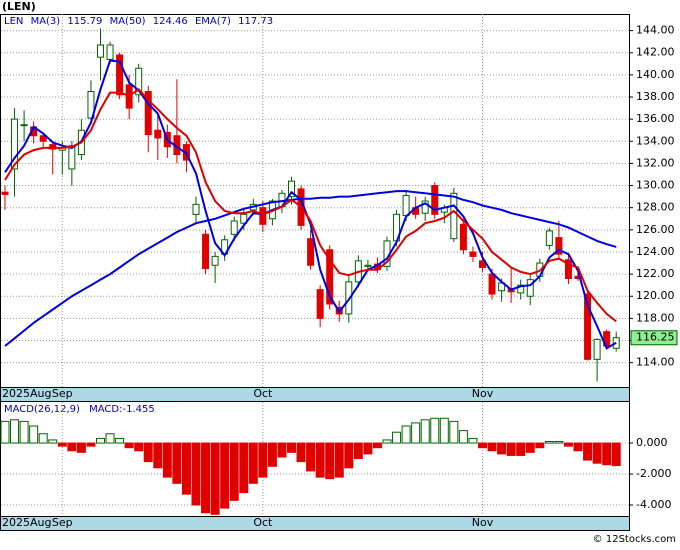  Describe the element at coordinates (655, 251) in the screenshot. I see `y-tick-label: 124.00` at that location.